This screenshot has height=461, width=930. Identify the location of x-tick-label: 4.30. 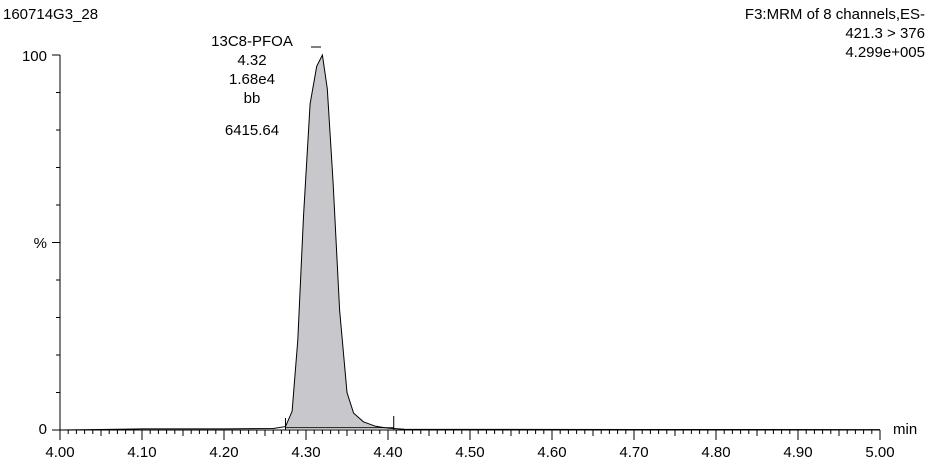
(305, 452).